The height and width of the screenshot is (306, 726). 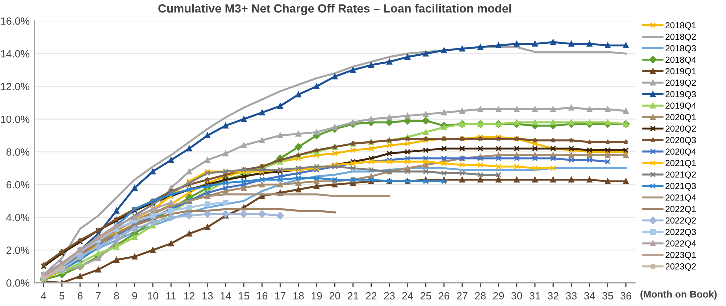 I want to click on x-tick-label: 12, so click(x=189, y=296).